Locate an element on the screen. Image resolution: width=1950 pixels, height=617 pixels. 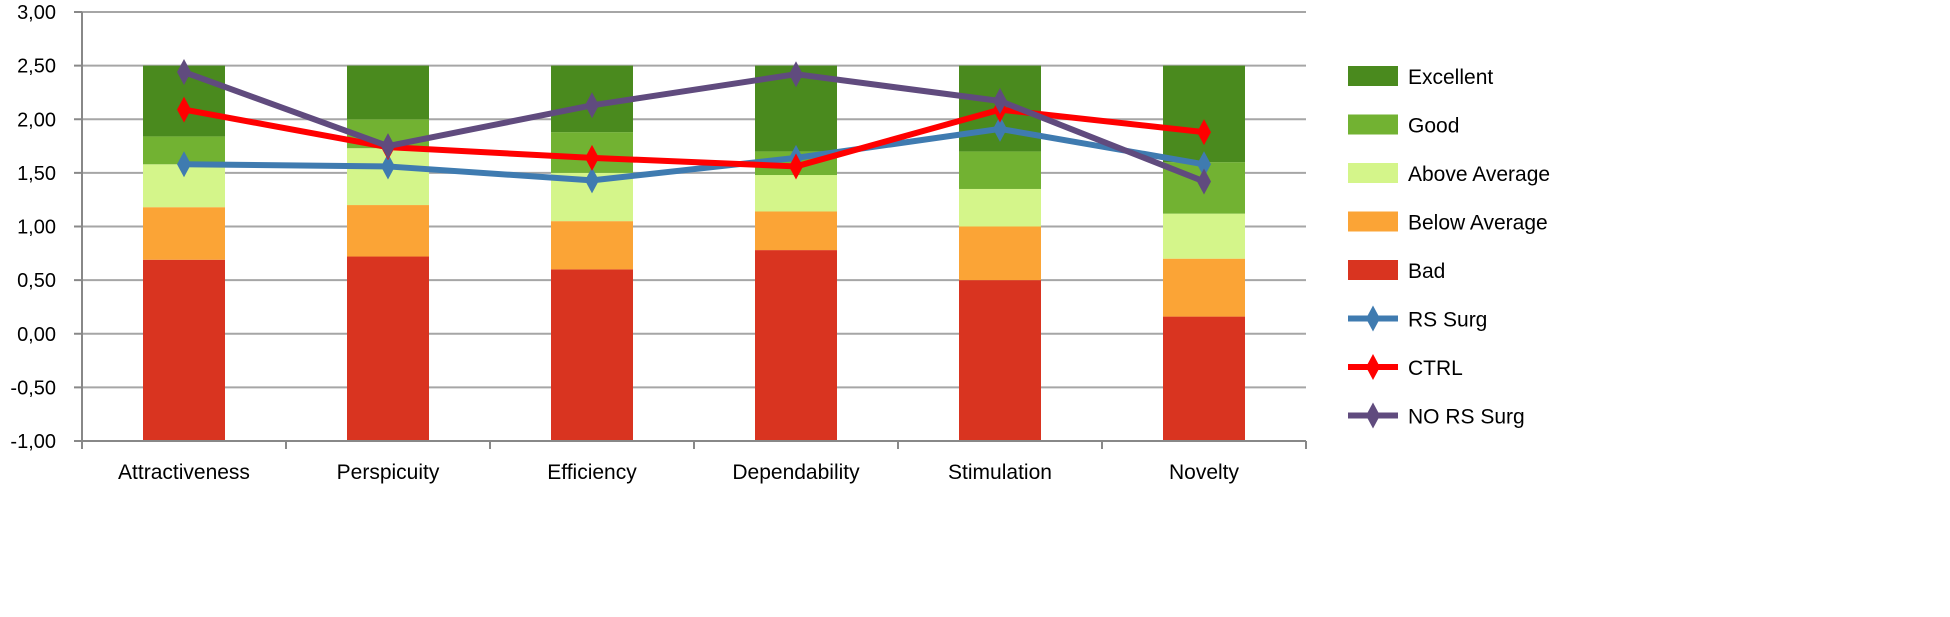
legend-label-good: Good is located at coordinates (1433, 126).